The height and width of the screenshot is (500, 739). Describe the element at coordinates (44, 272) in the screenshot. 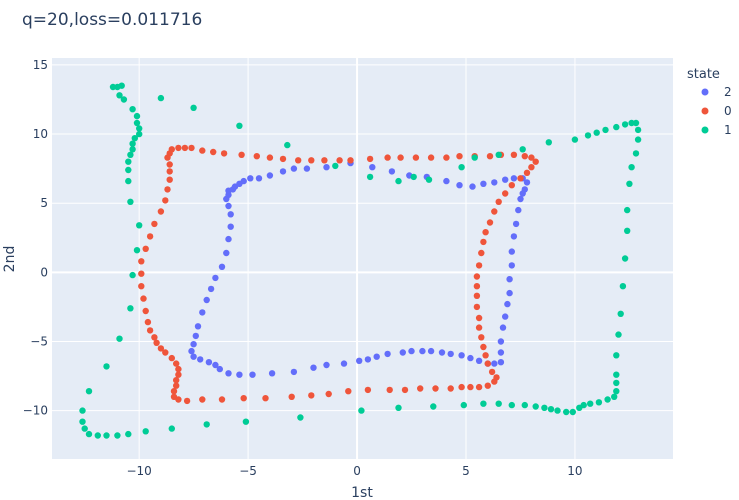

I see `y-tick-label: 0` at that location.